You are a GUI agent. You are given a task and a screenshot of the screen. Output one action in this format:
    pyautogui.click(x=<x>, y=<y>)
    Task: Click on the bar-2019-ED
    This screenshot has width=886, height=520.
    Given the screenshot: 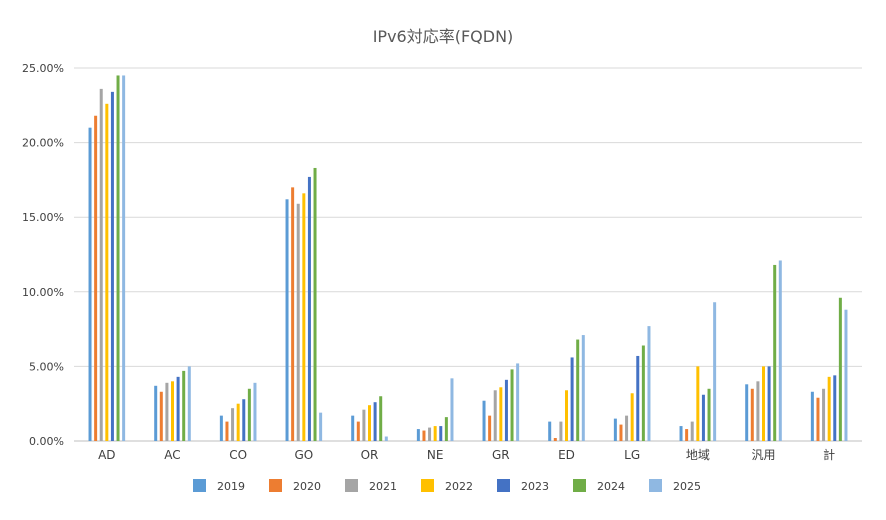 What is the action you would take?
    pyautogui.click(x=550, y=431)
    